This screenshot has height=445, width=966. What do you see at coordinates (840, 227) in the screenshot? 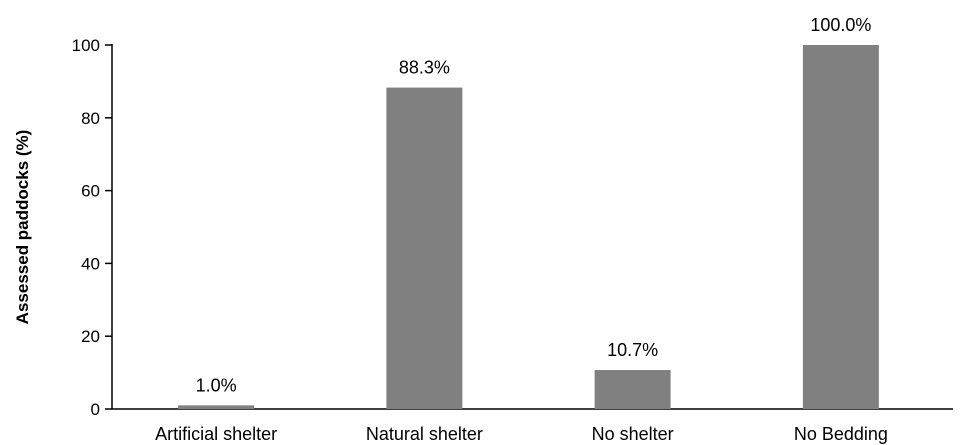
I see `bar-no-bedding` at bounding box center [840, 227].